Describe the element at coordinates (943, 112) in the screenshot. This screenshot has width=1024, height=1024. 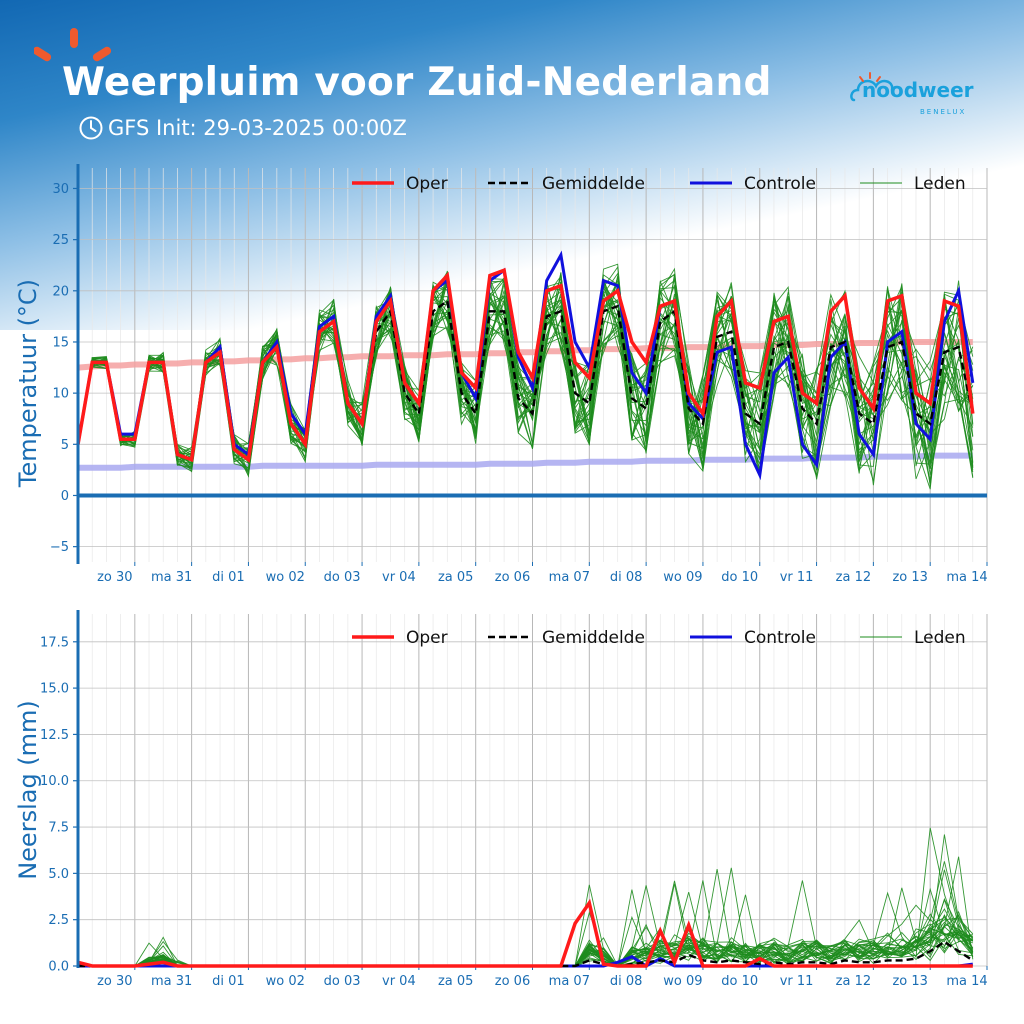
I see `brand-sub: BENELUX` at that location.